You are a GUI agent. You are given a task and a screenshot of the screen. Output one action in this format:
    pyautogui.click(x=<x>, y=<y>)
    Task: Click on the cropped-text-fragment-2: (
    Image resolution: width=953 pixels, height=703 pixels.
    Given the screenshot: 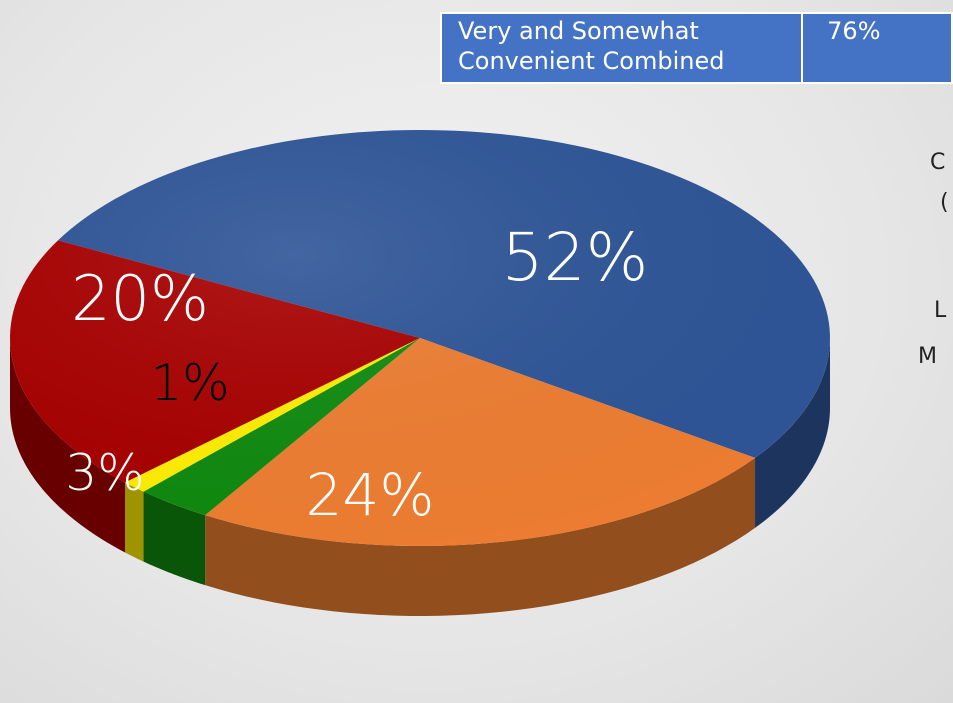 What is the action you would take?
    pyautogui.click(x=944, y=202)
    